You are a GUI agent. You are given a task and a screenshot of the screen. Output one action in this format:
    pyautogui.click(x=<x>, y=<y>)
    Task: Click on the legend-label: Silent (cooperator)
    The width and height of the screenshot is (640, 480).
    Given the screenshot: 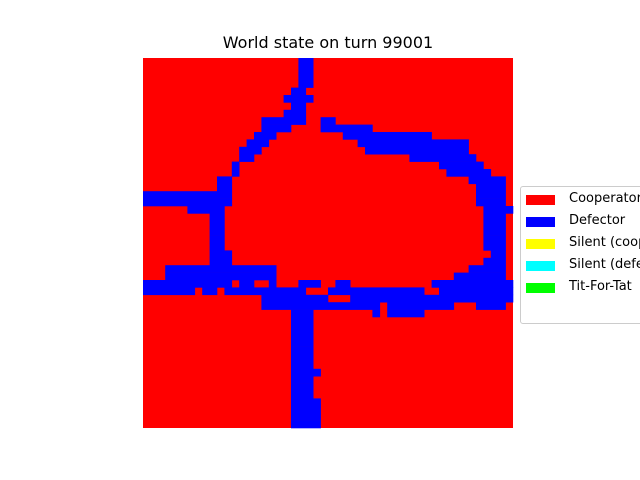 What is the action you would take?
    pyautogui.click(x=604, y=242)
    